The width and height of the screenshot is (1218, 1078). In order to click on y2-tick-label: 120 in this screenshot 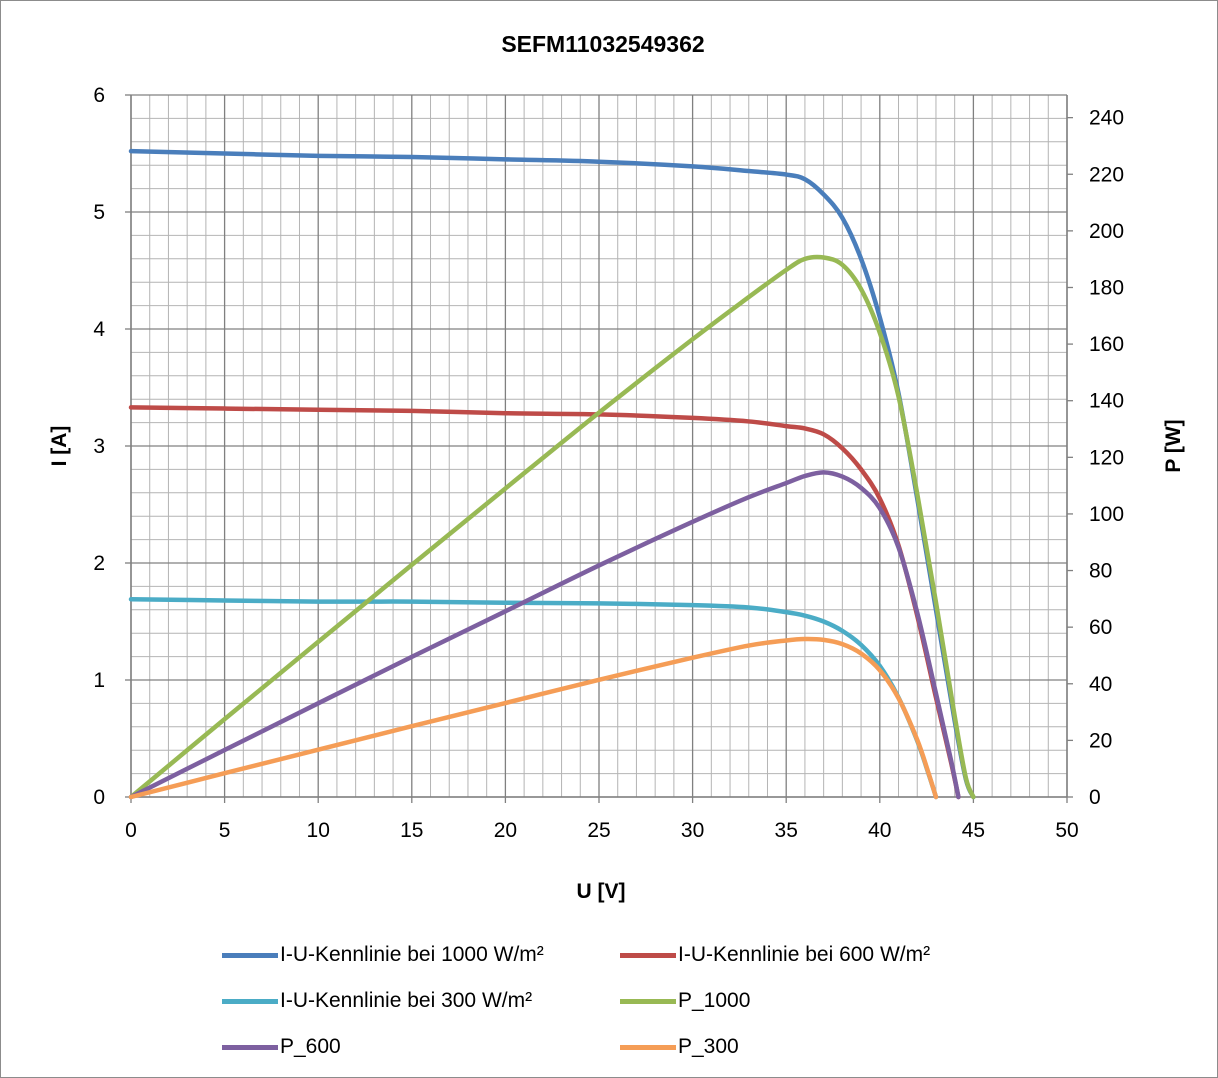, I will do `click(1106, 457)`.